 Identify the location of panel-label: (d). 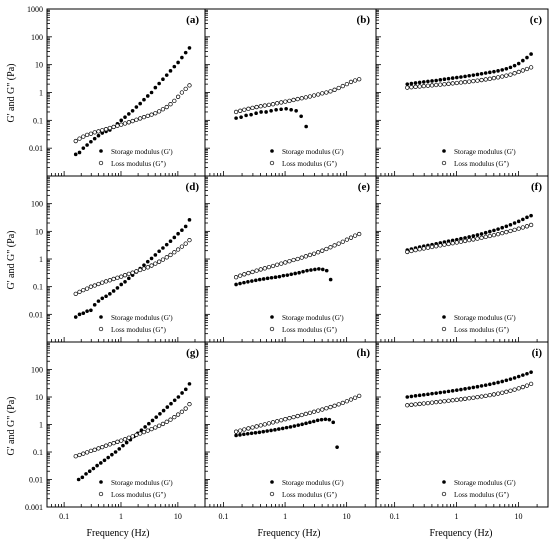
(193, 187).